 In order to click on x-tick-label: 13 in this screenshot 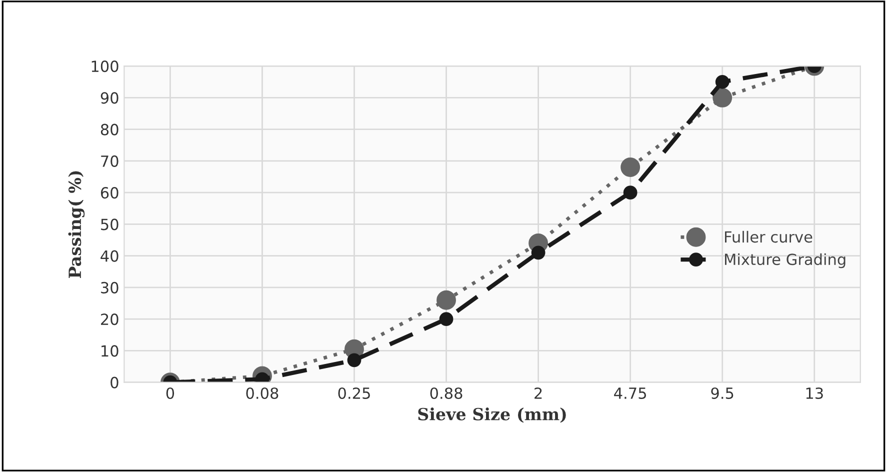, I will do `click(814, 393)`.